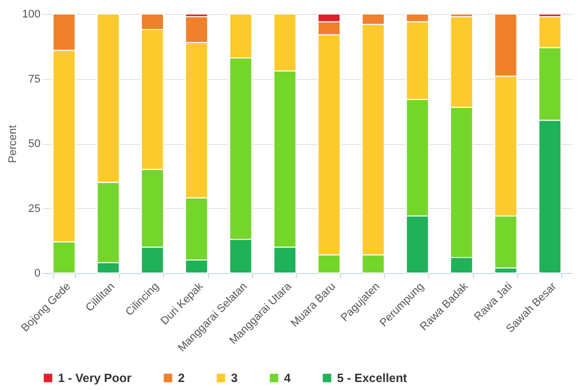 The width and height of the screenshot is (578, 390). What do you see at coordinates (34, 144) in the screenshot?
I see `y-tick-label: 50` at bounding box center [34, 144].